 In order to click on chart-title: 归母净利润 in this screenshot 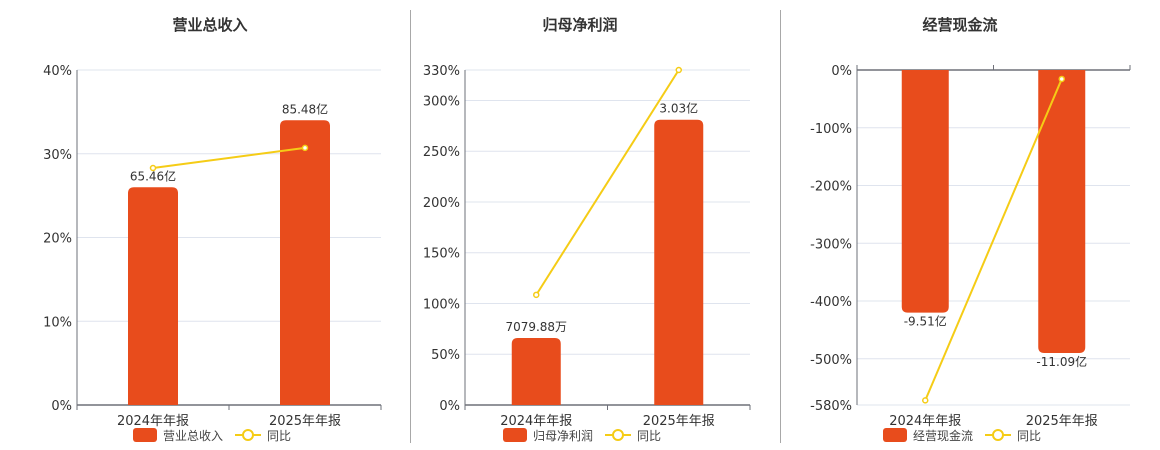, I will do `click(580, 25)`.